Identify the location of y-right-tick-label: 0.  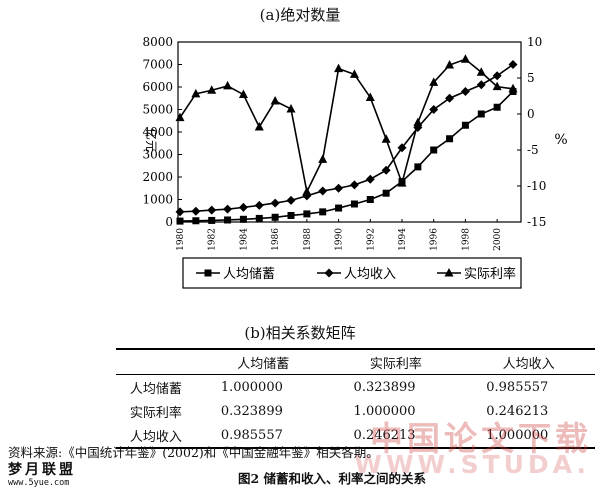
(531, 114).